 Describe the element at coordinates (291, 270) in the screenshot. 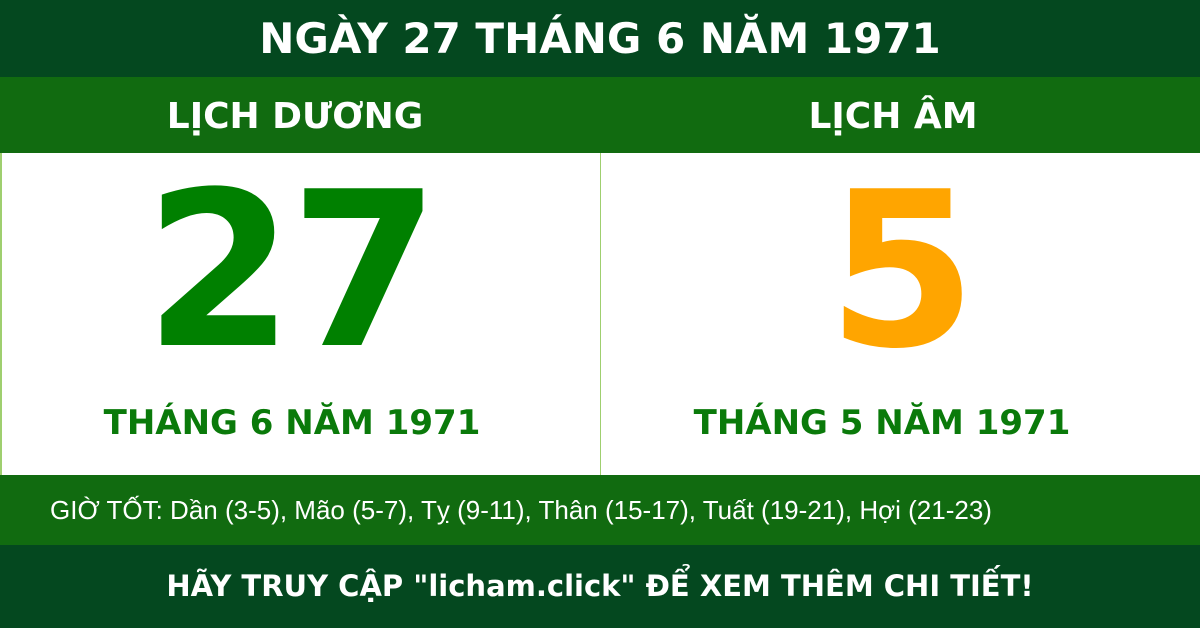

I see `solar-day: 27` at that location.